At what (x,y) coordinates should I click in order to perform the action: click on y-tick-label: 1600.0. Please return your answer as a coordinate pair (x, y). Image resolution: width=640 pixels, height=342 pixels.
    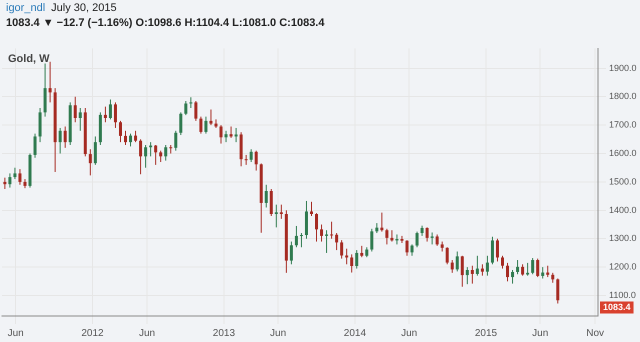
    Looking at the image, I should click on (623, 153).